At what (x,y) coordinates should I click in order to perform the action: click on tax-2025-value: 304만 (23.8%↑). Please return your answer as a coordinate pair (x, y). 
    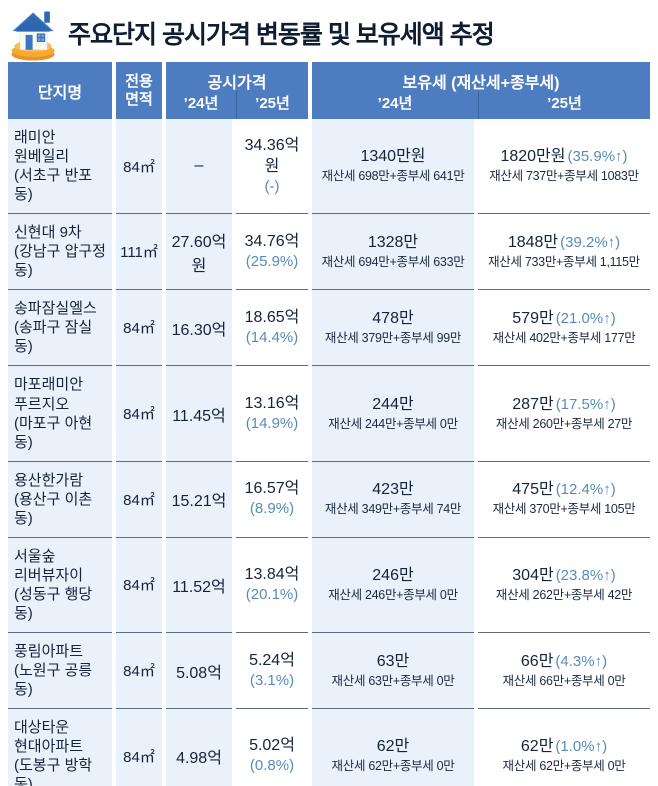
    Looking at the image, I should click on (564, 576).